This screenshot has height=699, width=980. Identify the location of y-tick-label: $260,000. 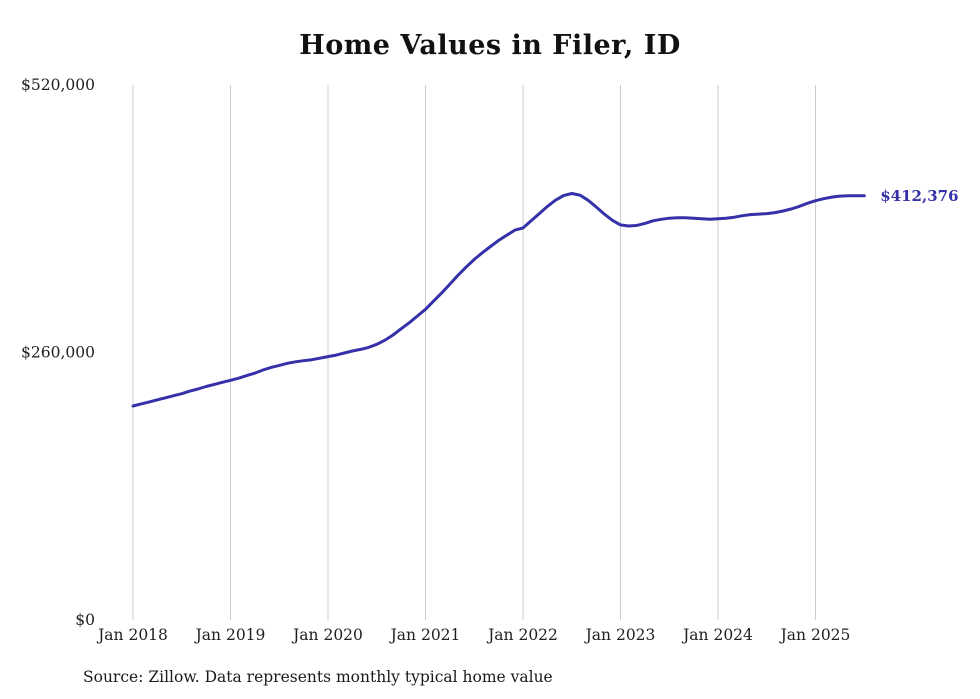
(58, 353).